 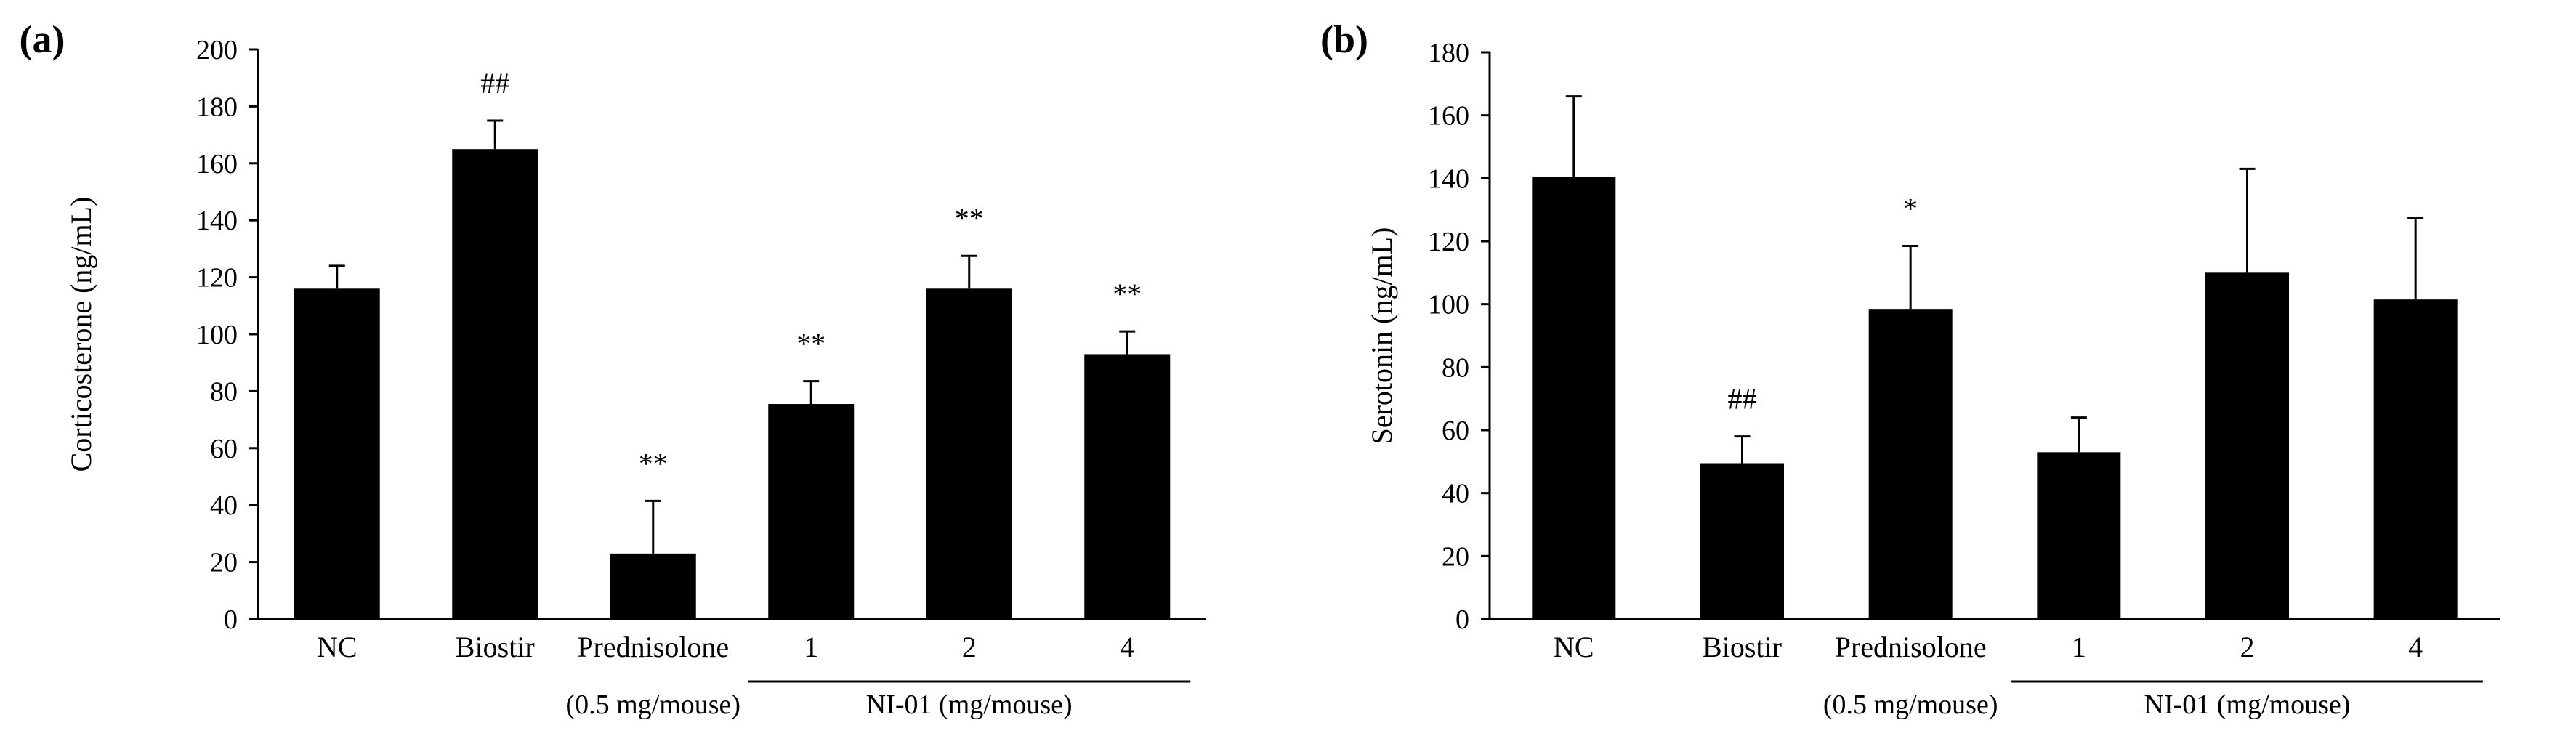 What do you see at coordinates (1382, 336) in the screenshot?
I see `y-axis-title: Serotonin (ng/mL)` at bounding box center [1382, 336].